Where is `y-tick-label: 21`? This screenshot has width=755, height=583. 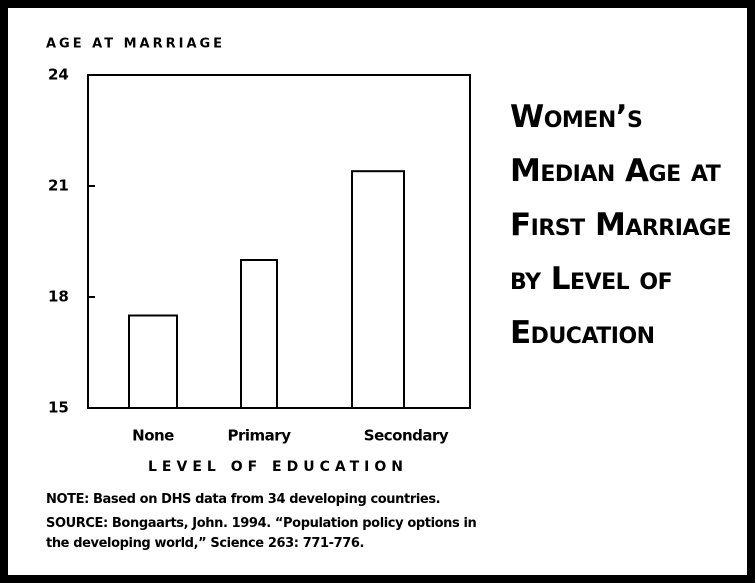
y-tick-label: 21 is located at coordinates (58, 186).